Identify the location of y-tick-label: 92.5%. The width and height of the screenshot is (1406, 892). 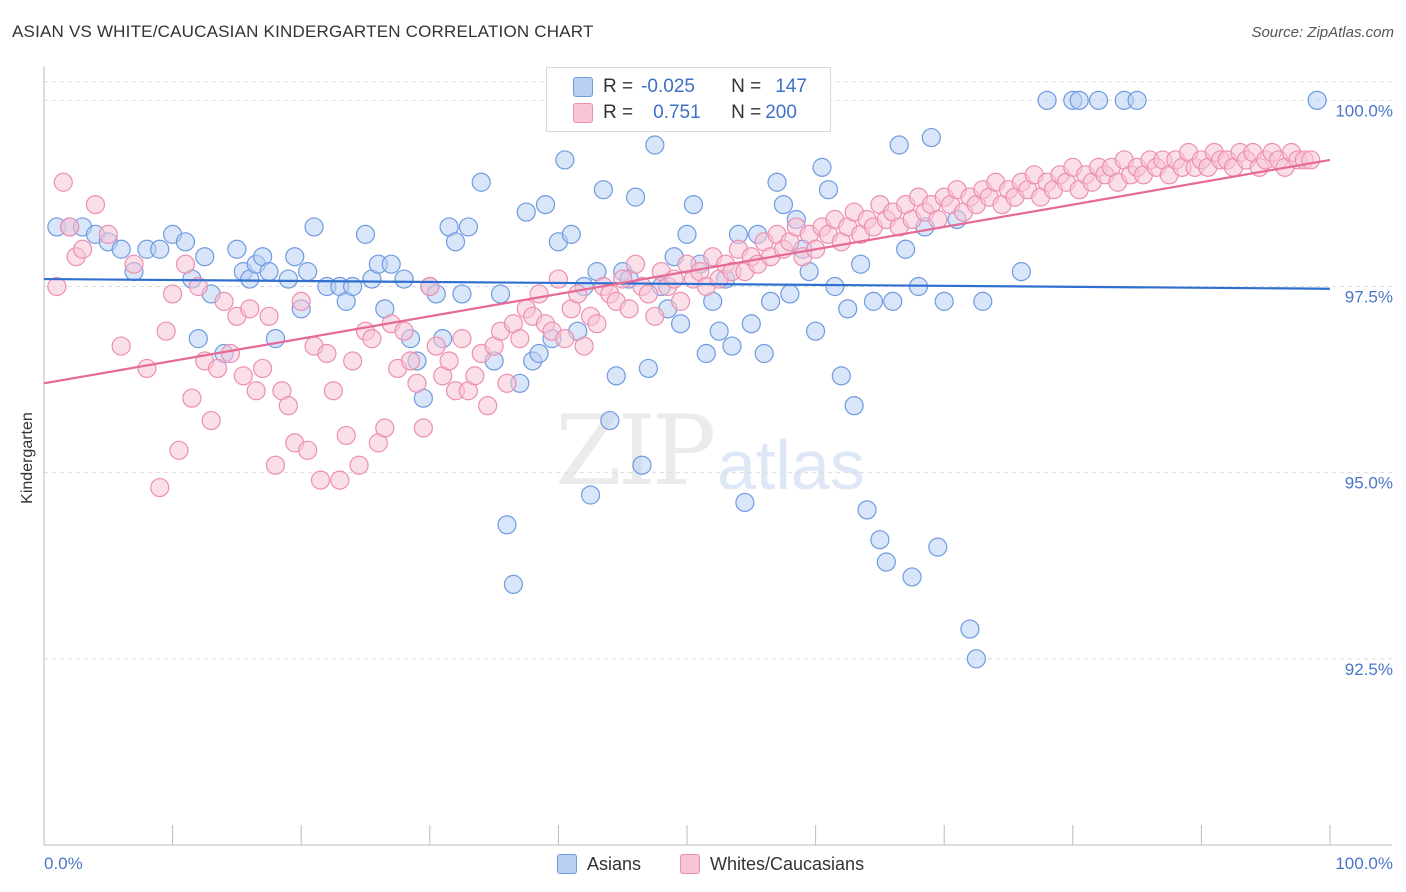
(1369, 669).